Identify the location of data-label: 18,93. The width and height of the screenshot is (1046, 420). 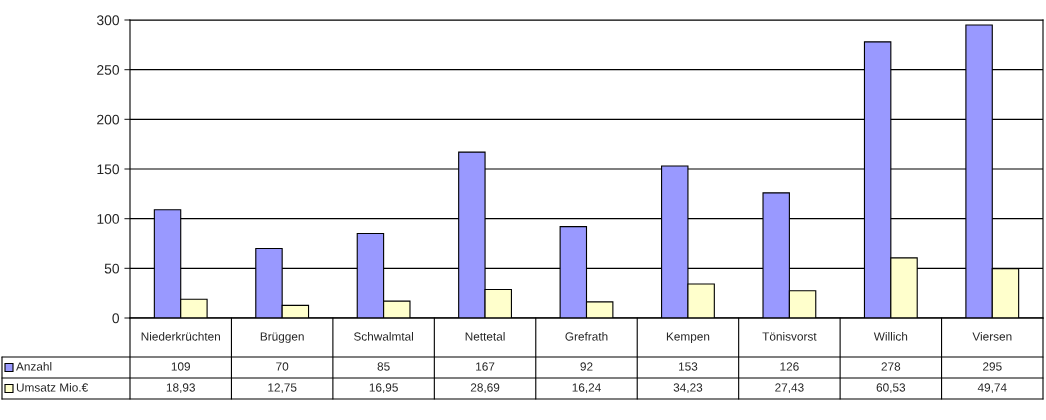
(180, 388).